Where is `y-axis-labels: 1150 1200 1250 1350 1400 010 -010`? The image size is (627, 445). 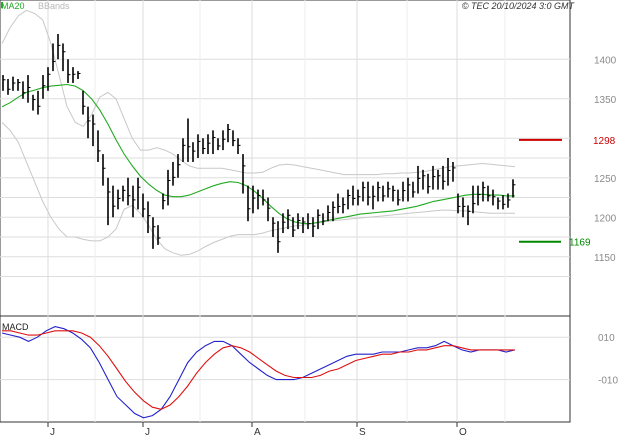 y-axis-labels: 1150 1200 1250 1350 1400 010 -010 is located at coordinates (606, 220).